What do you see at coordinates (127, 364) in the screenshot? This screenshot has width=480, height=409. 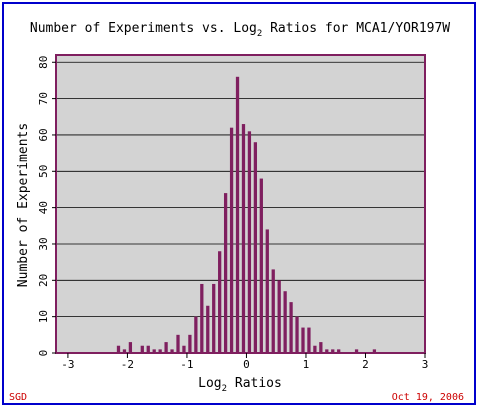 I see `x-tick-label-1: -2` at bounding box center [127, 364].